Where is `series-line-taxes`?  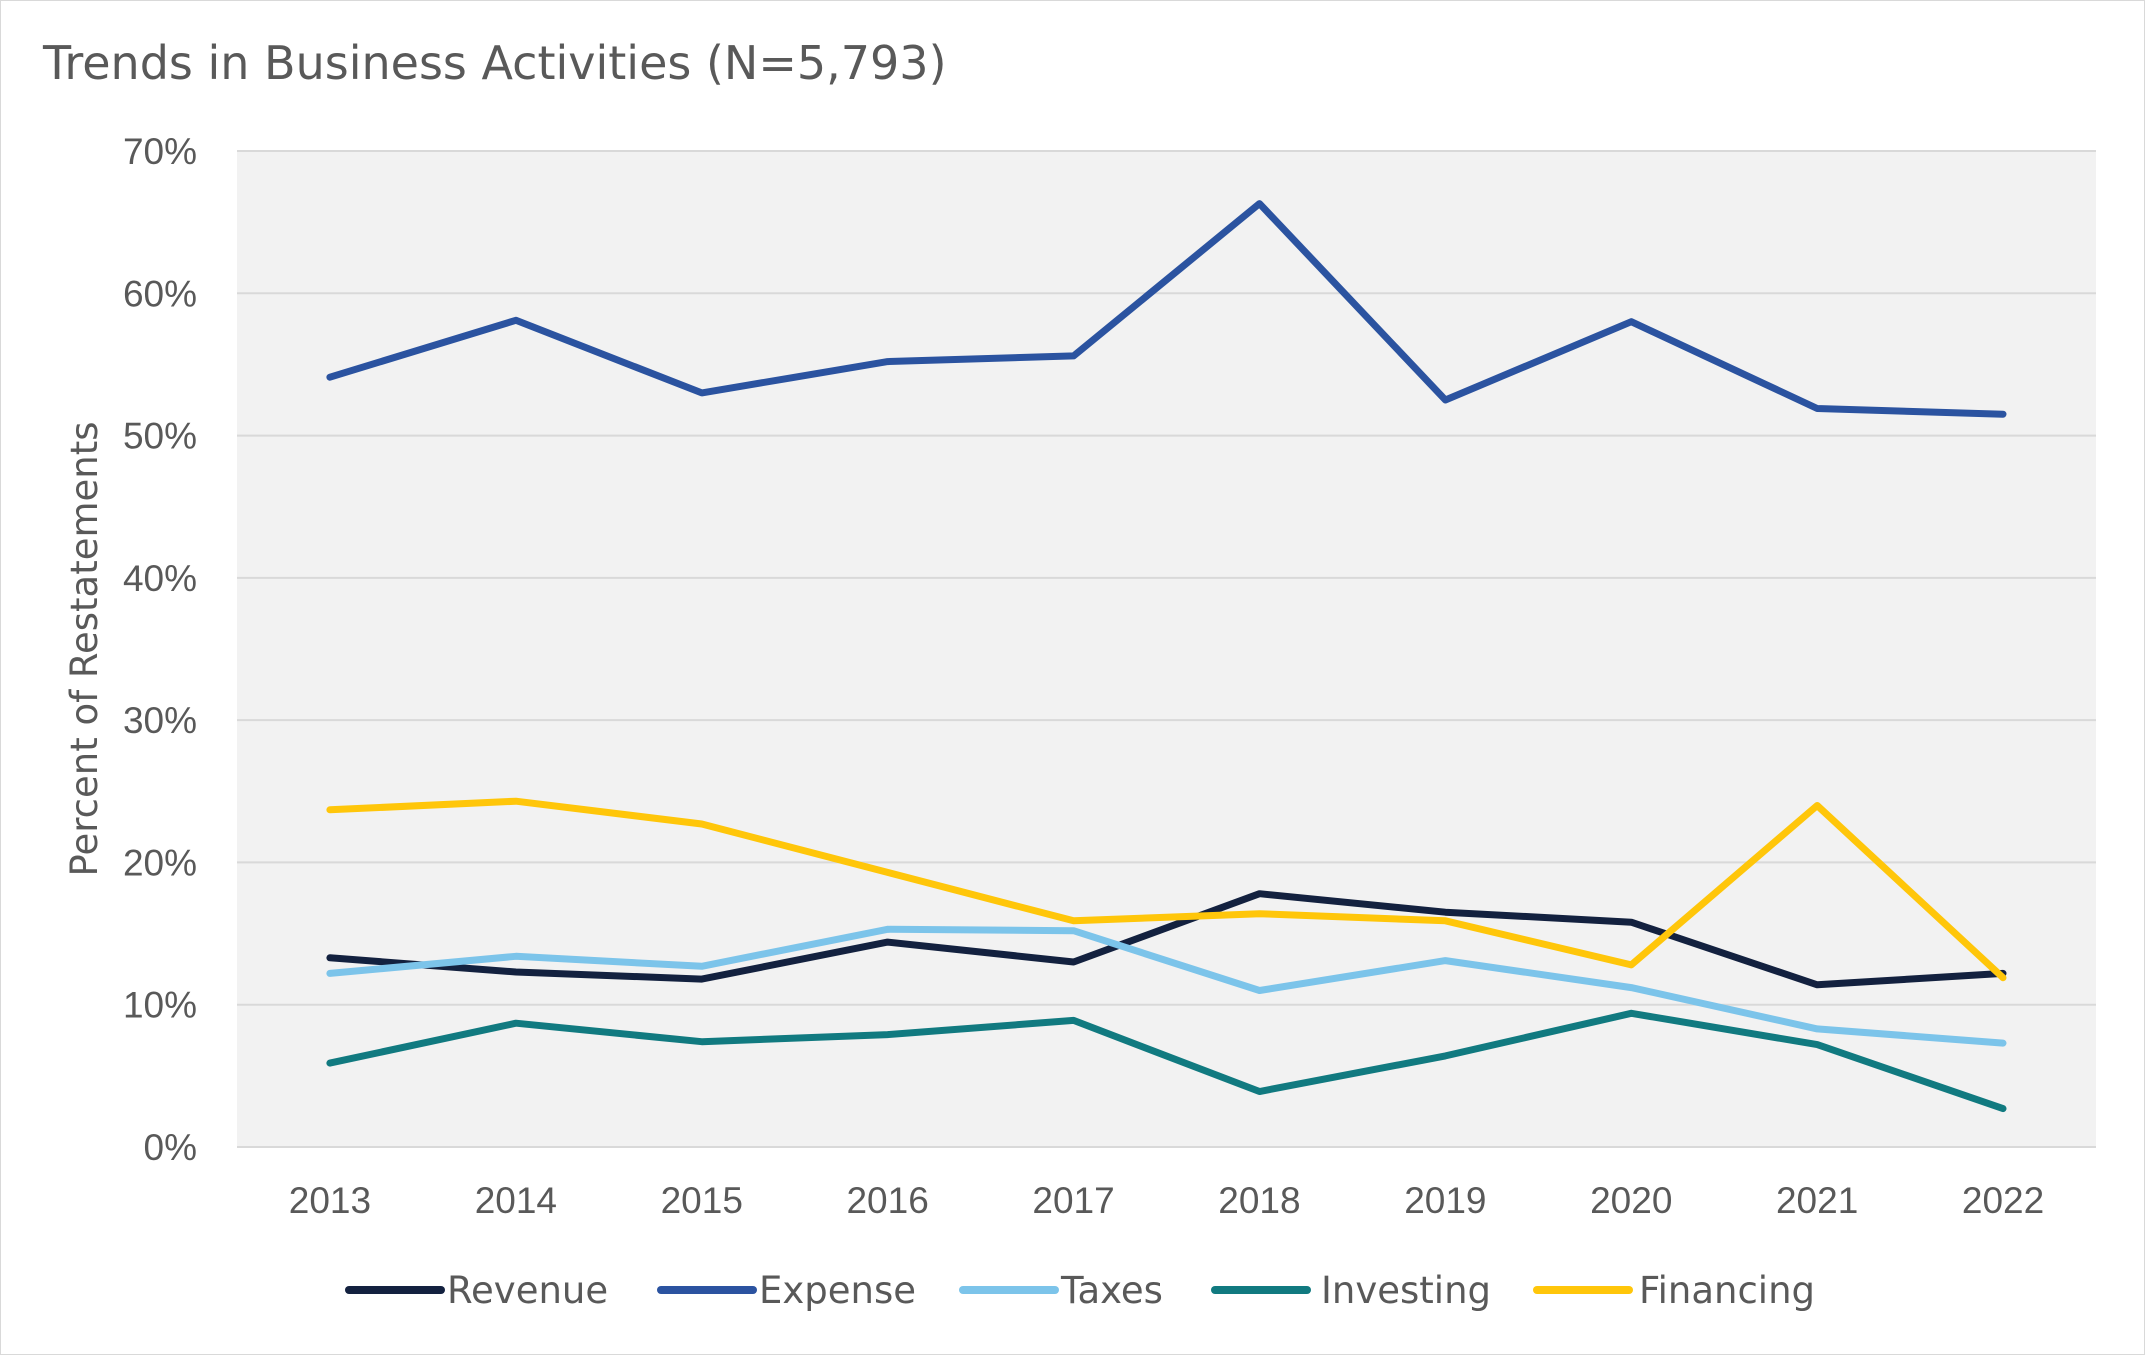 series-line-taxes is located at coordinates (1166, 986).